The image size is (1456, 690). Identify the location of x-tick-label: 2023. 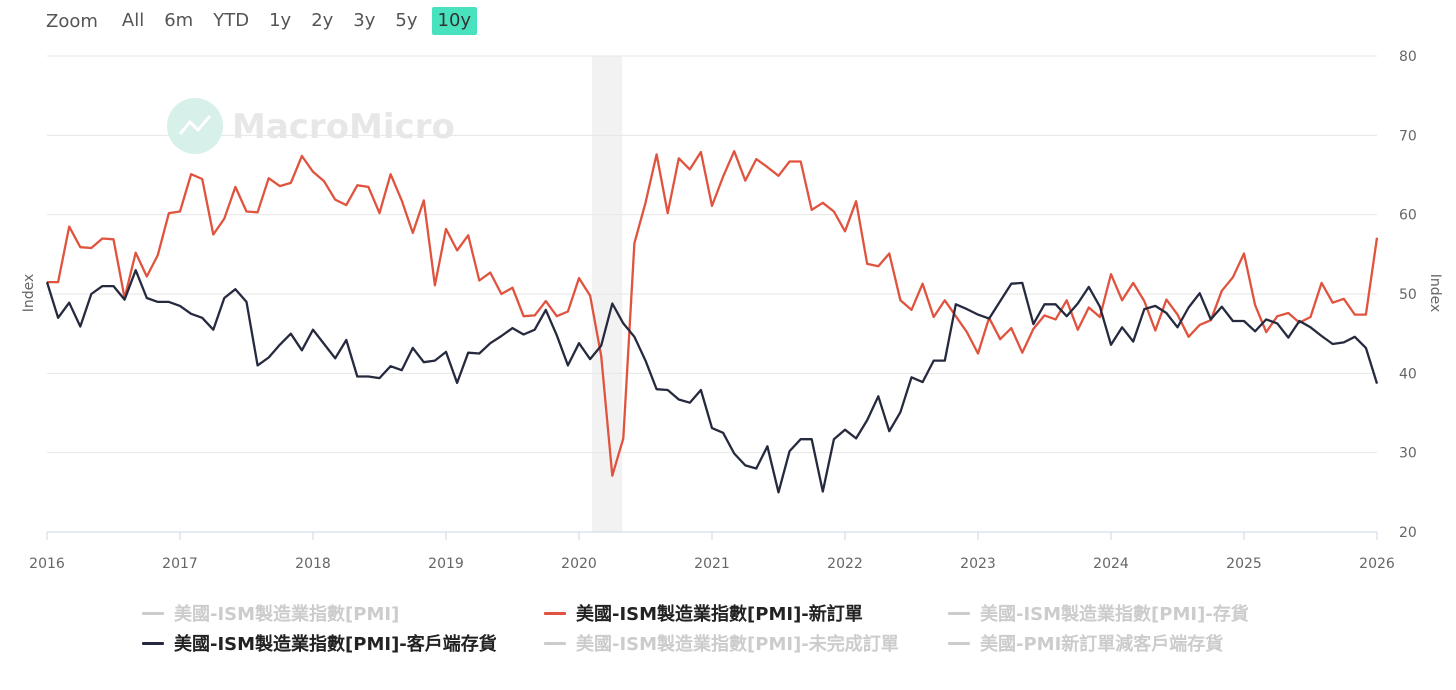
(978, 564).